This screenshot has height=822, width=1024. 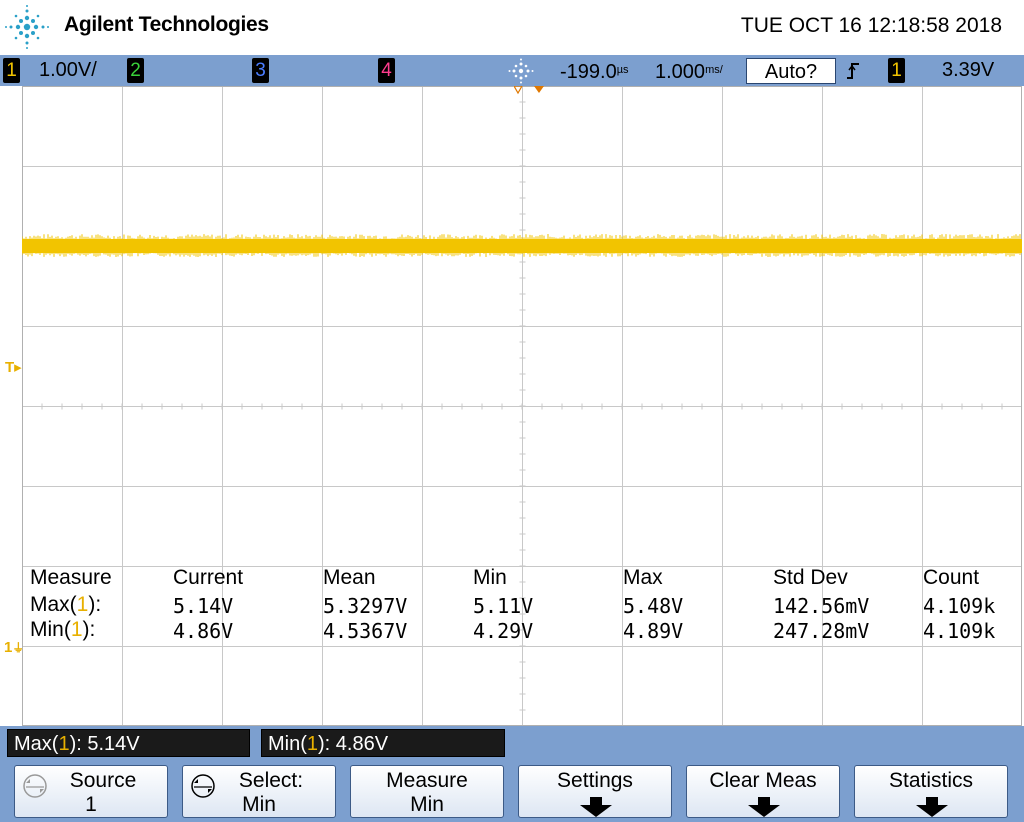 What do you see at coordinates (203, 606) in the screenshot?
I see `row-max-current: 5.14V` at bounding box center [203, 606].